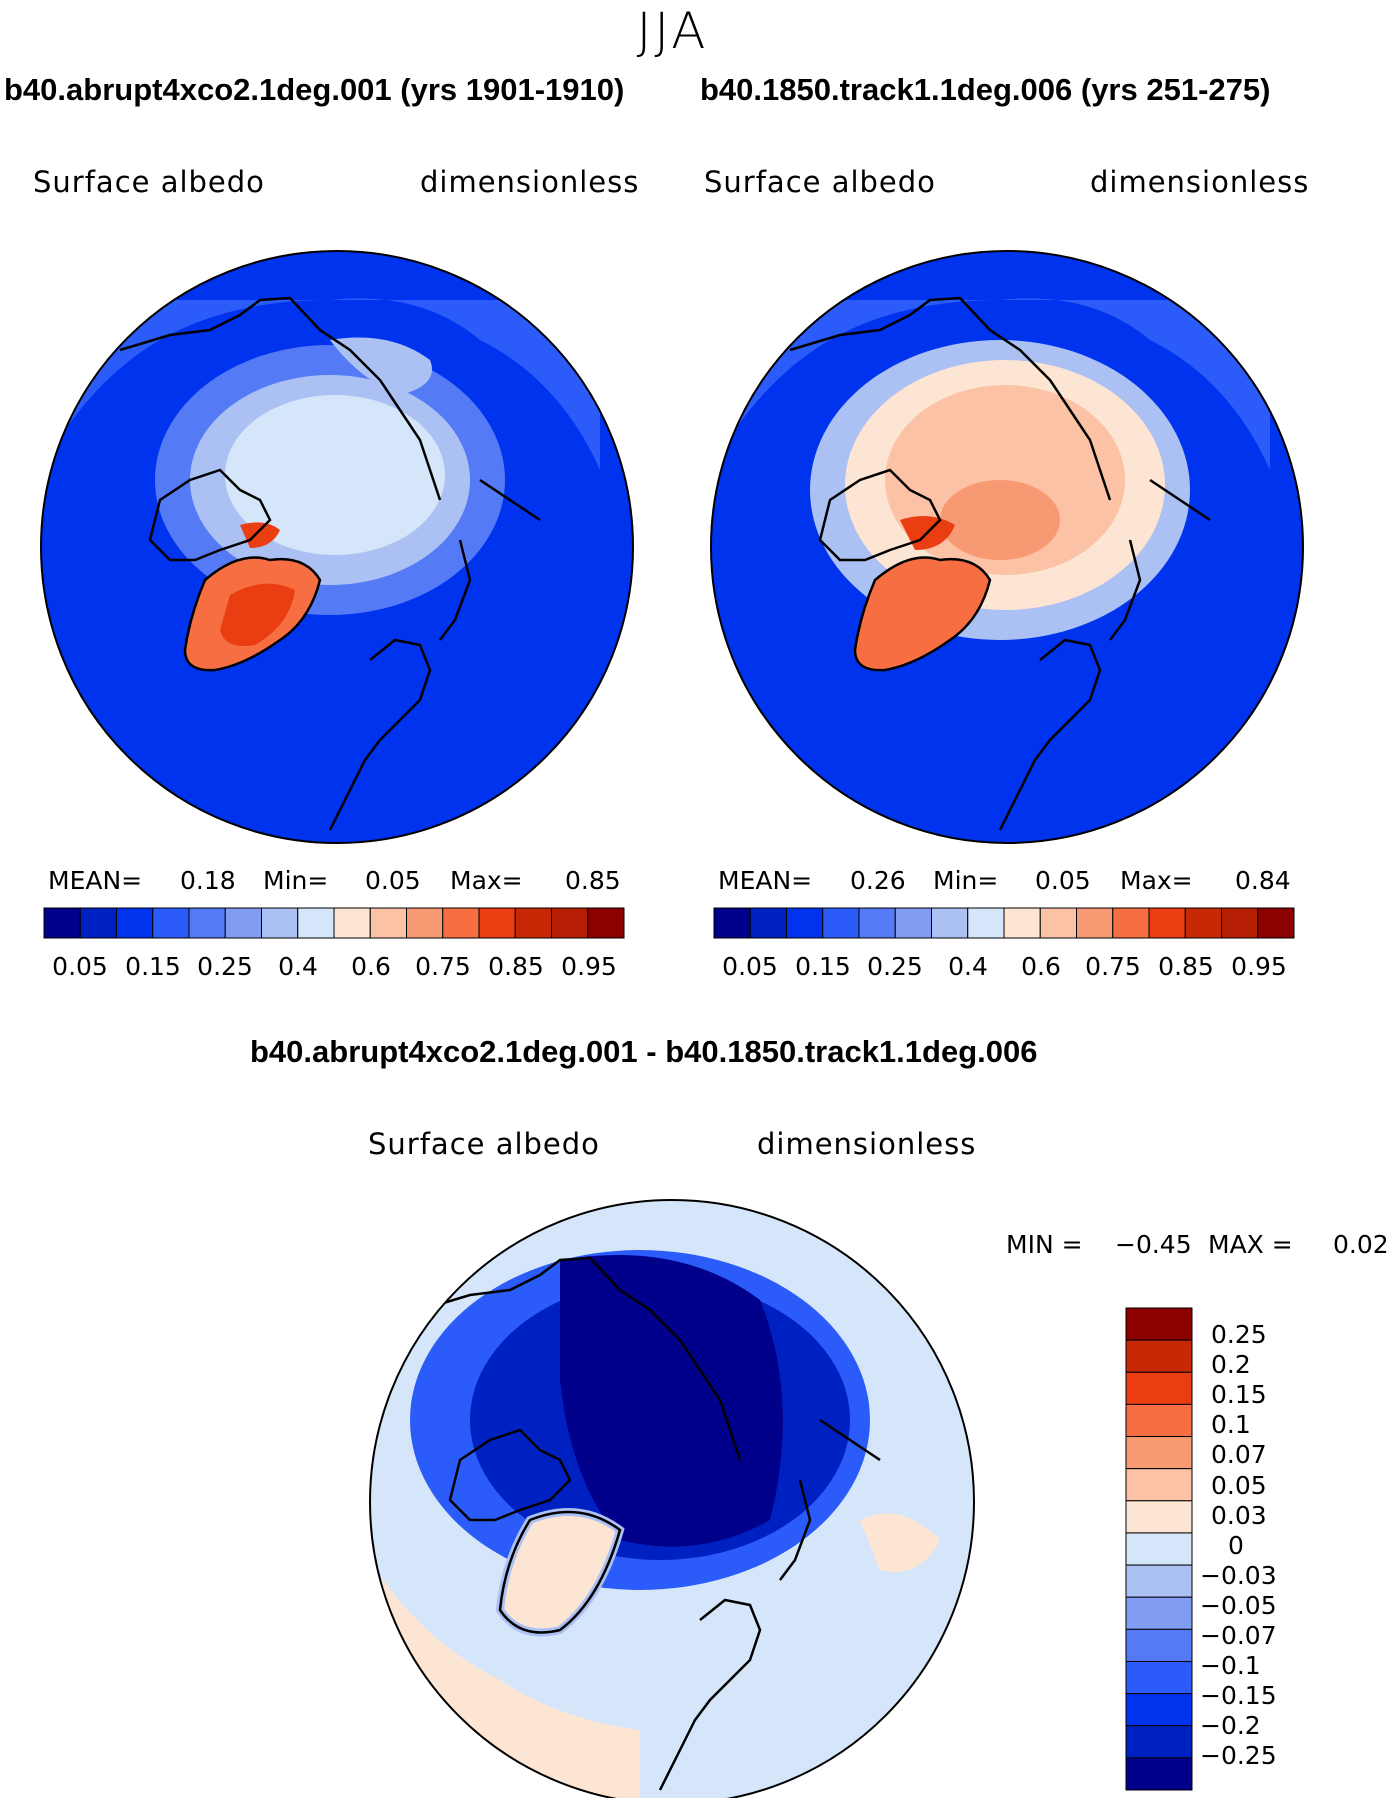 Image resolution: width=1391 pixels, height=1798 pixels. I want to click on panel1-tick: 0.6, so click(371, 966).